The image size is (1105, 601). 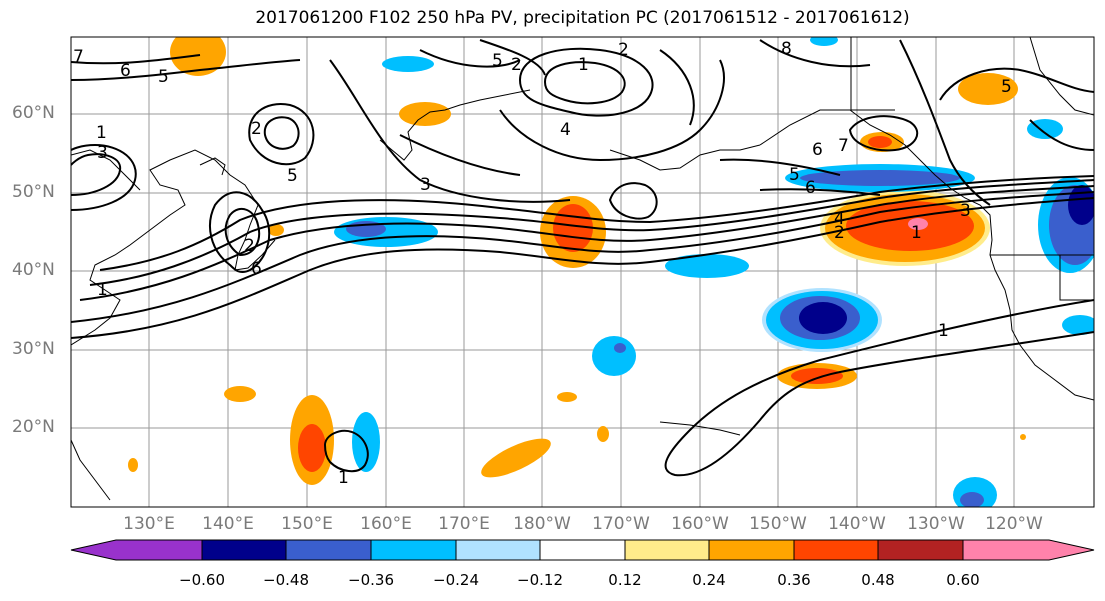 I want to click on colorbar-tick-label: −0.60, so click(x=202, y=580).